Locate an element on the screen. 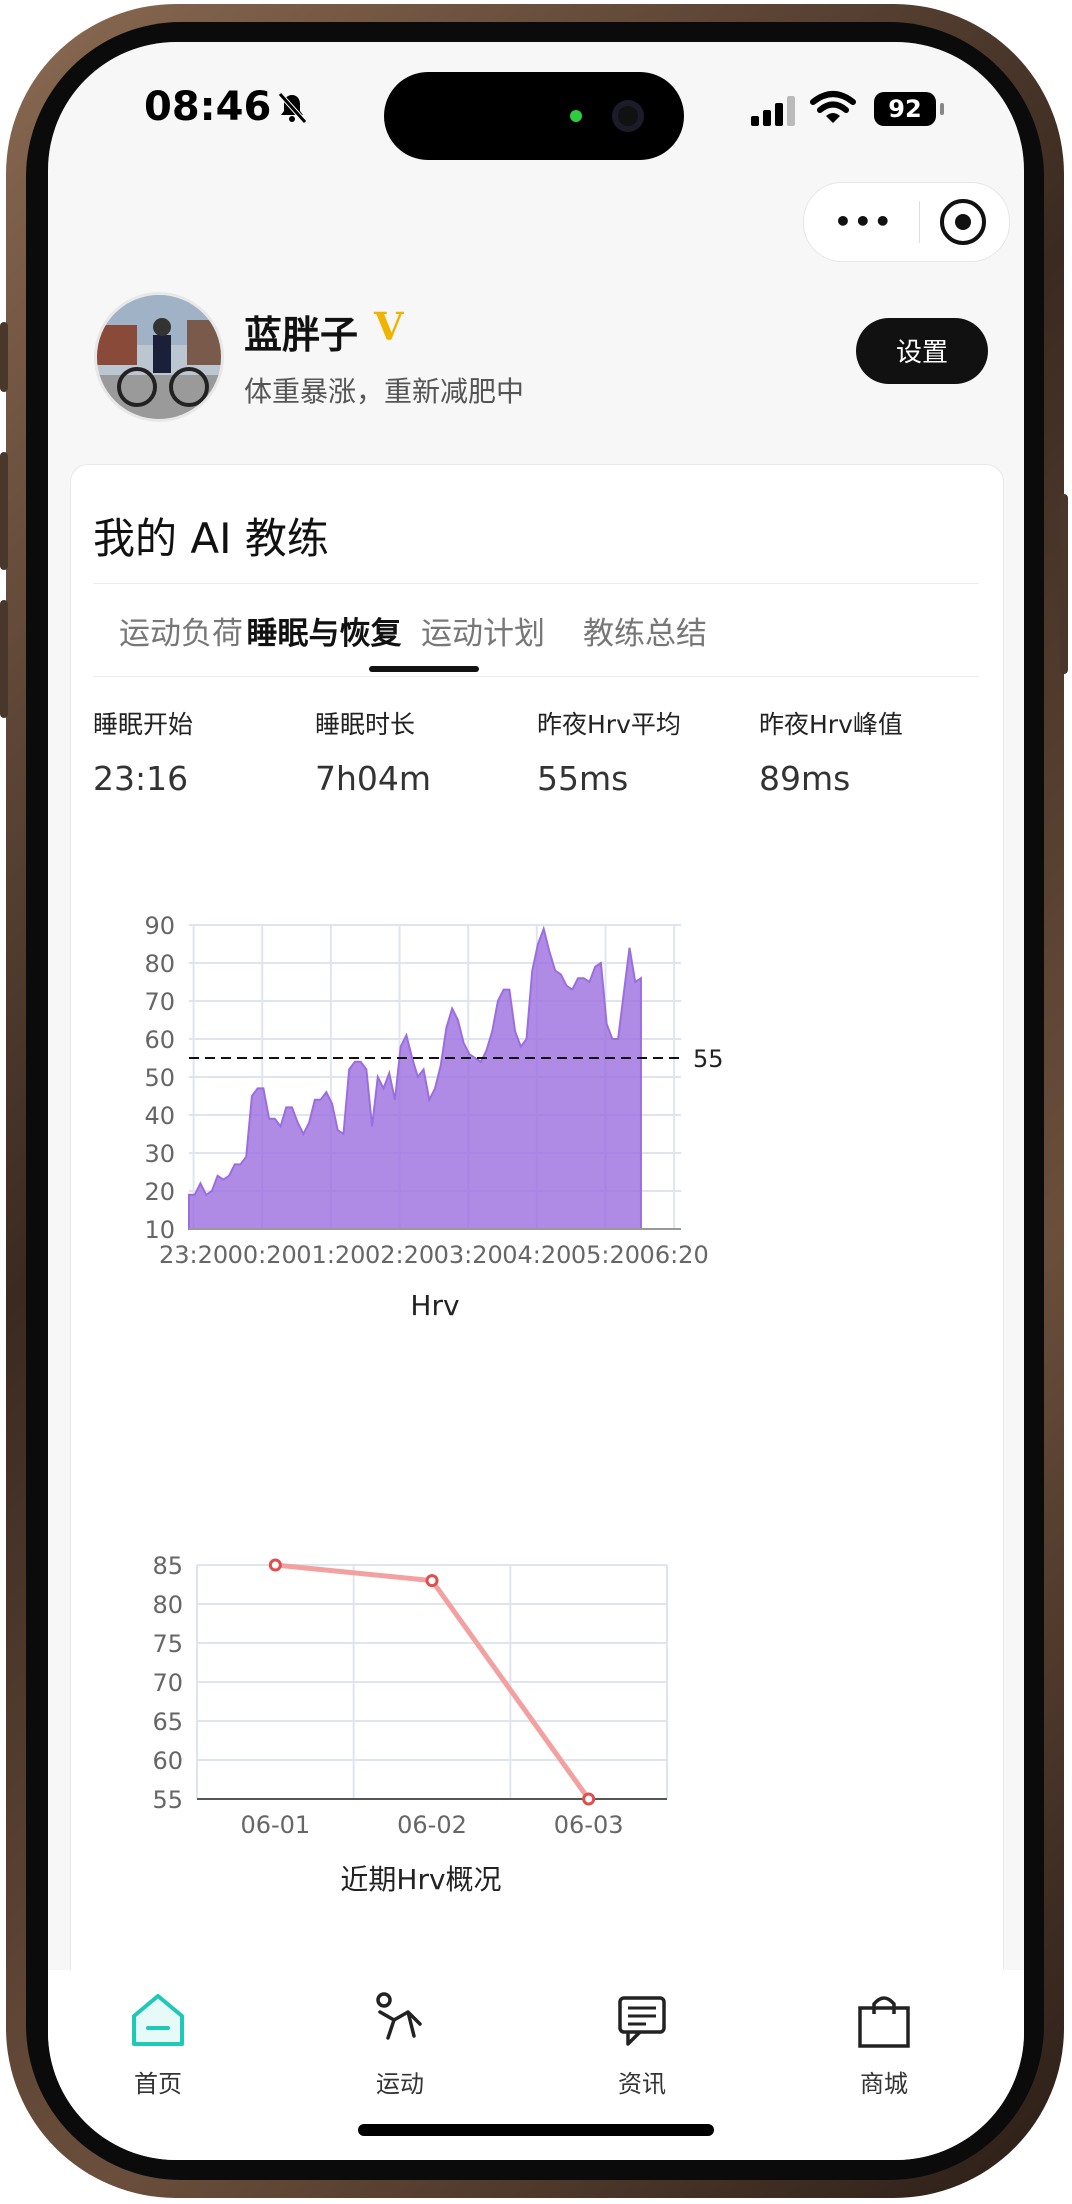  x-tick-label: 00:20 is located at coordinates (262, 1255).